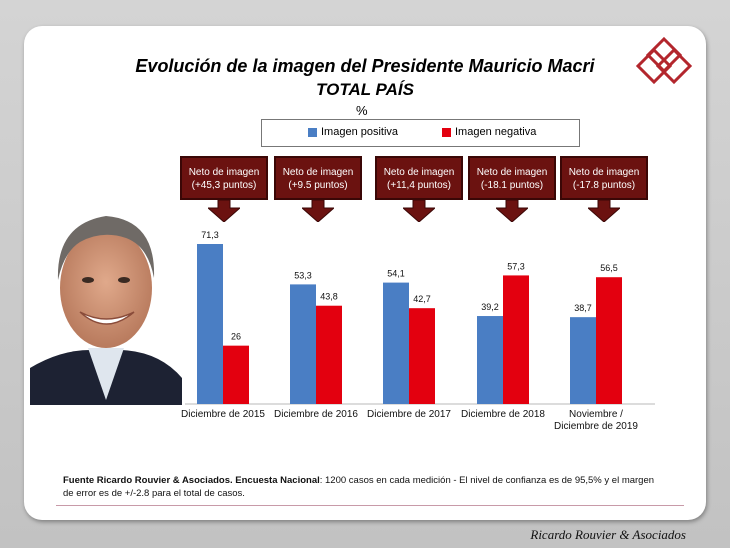 Image resolution: width=730 pixels, height=548 pixels. Describe the element at coordinates (312, 132) in the screenshot. I see `legend-swatch-positive` at that location.